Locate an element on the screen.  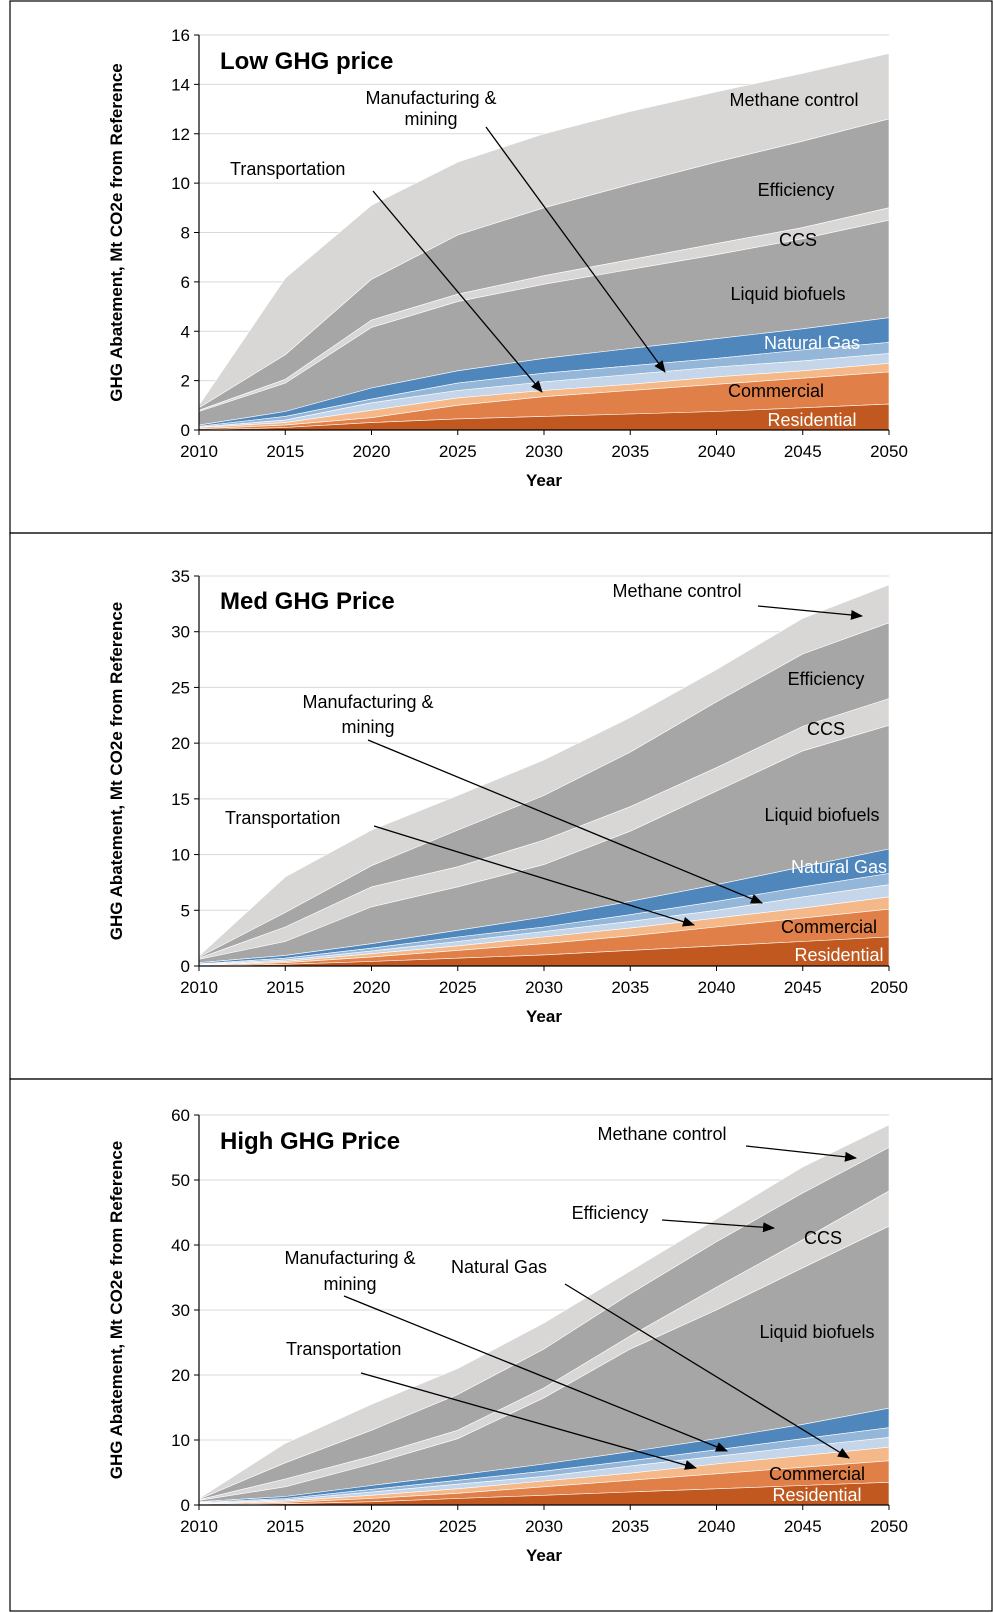
y-tick-label: 0 is located at coordinates (185, 966).